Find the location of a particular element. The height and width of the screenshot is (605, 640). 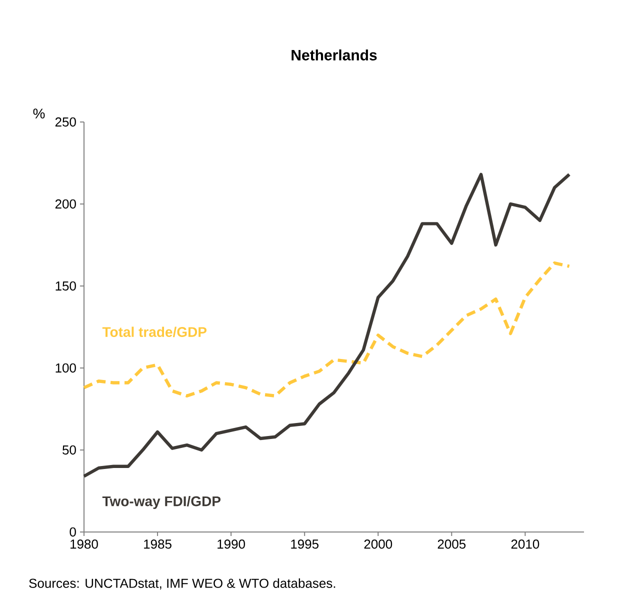

x-tick-label: 1980 is located at coordinates (84, 544).